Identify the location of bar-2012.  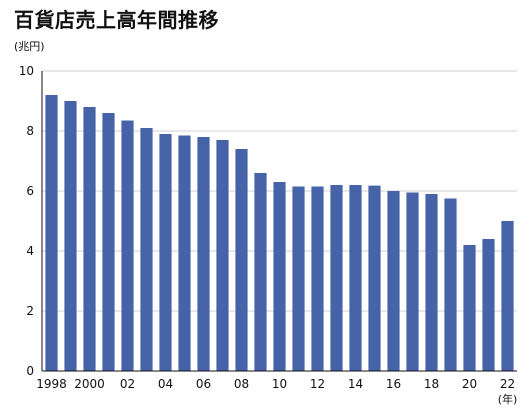
(317, 278).